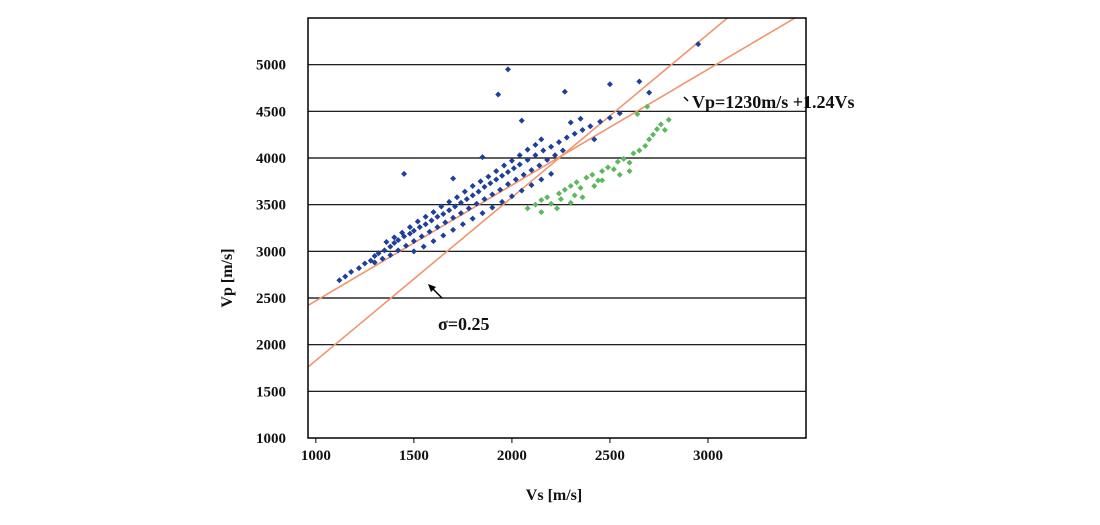 The height and width of the screenshot is (525, 1100). What do you see at coordinates (432, 288) in the screenshot?
I see `sigma-pointer-arrowhead` at bounding box center [432, 288].